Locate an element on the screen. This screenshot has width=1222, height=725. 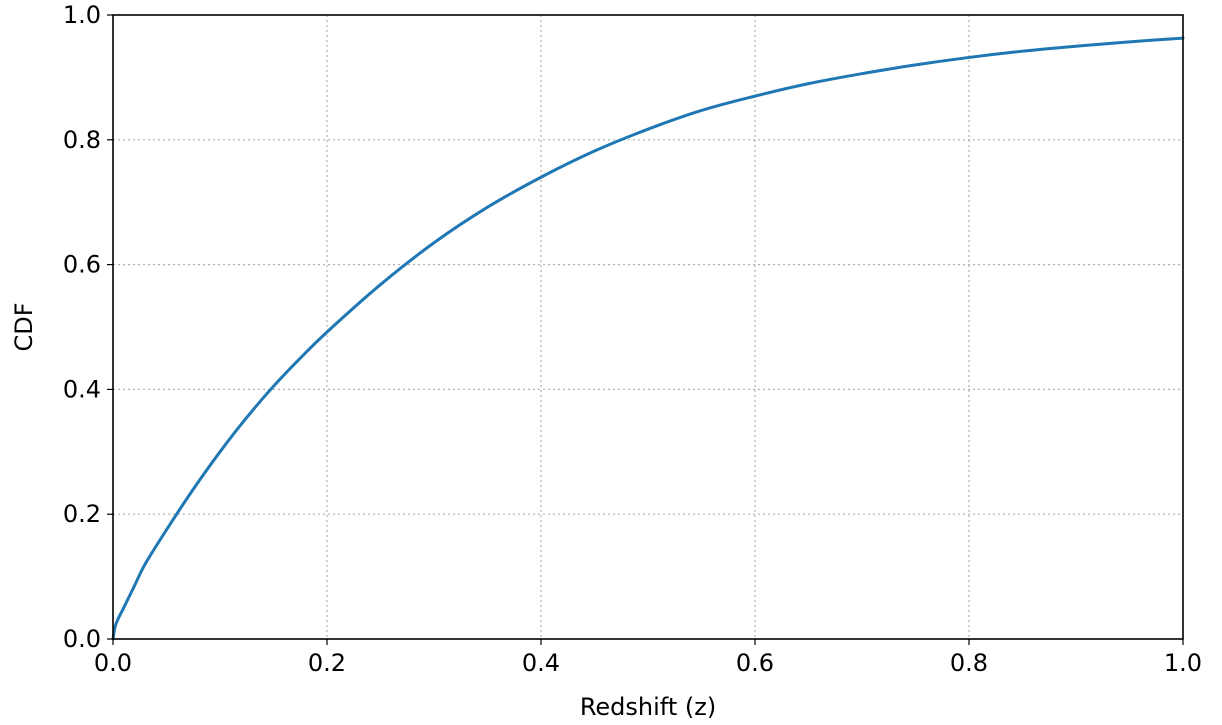
x-tick-label: 1.0 is located at coordinates (1183, 663).